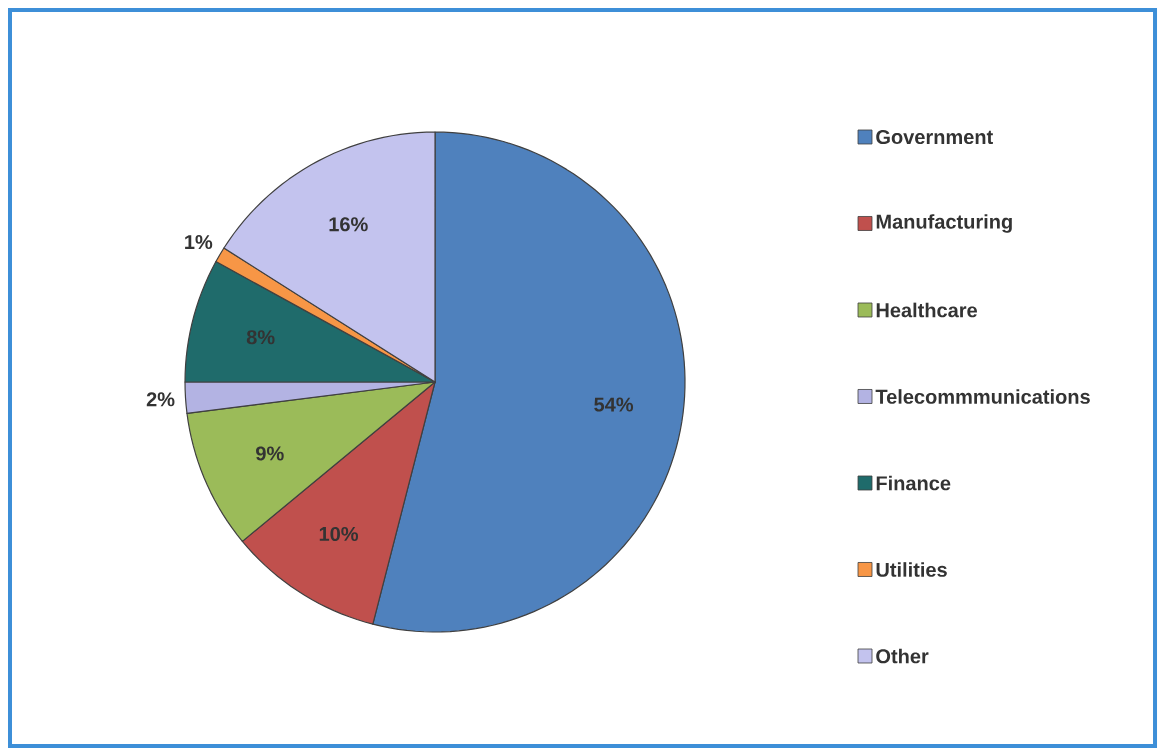 This screenshot has width=1159, height=750. What do you see at coordinates (160, 399) in the screenshot?
I see `data-label: 2%` at bounding box center [160, 399].